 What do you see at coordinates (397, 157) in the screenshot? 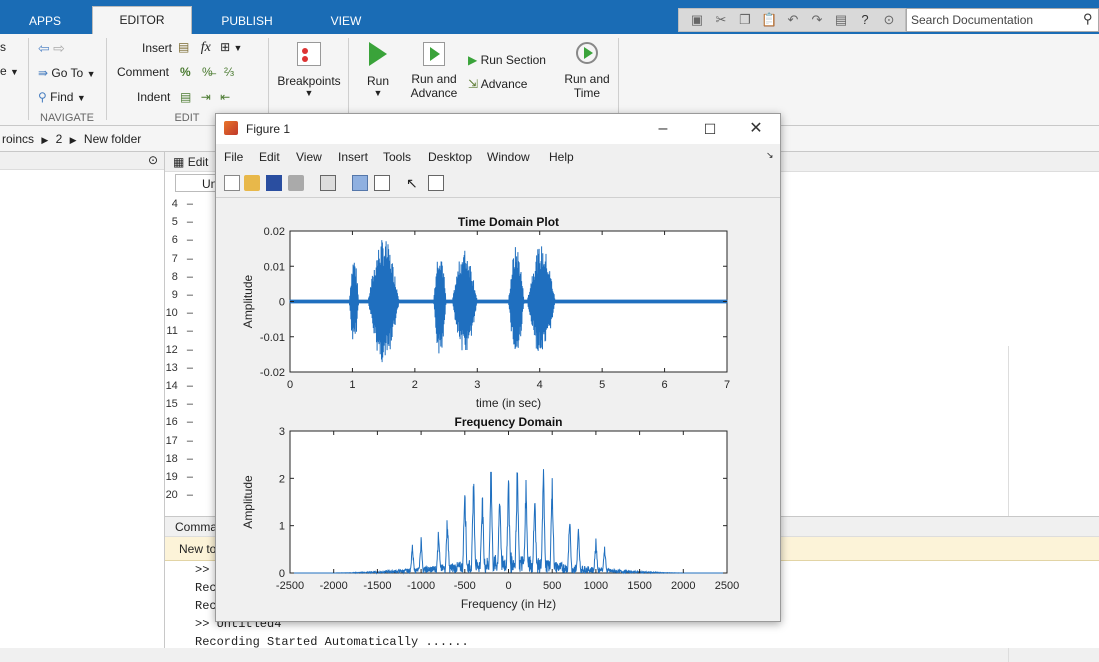
I see `menu-tools: Tools` at bounding box center [397, 157].